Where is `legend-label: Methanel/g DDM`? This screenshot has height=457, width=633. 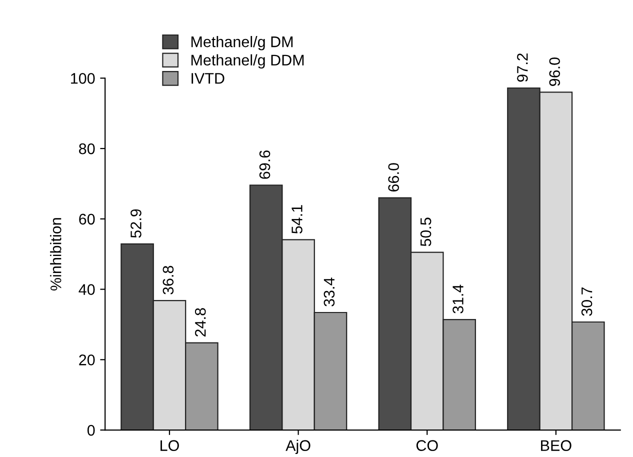 legend-label: Methanel/g DDM is located at coordinates (247, 61).